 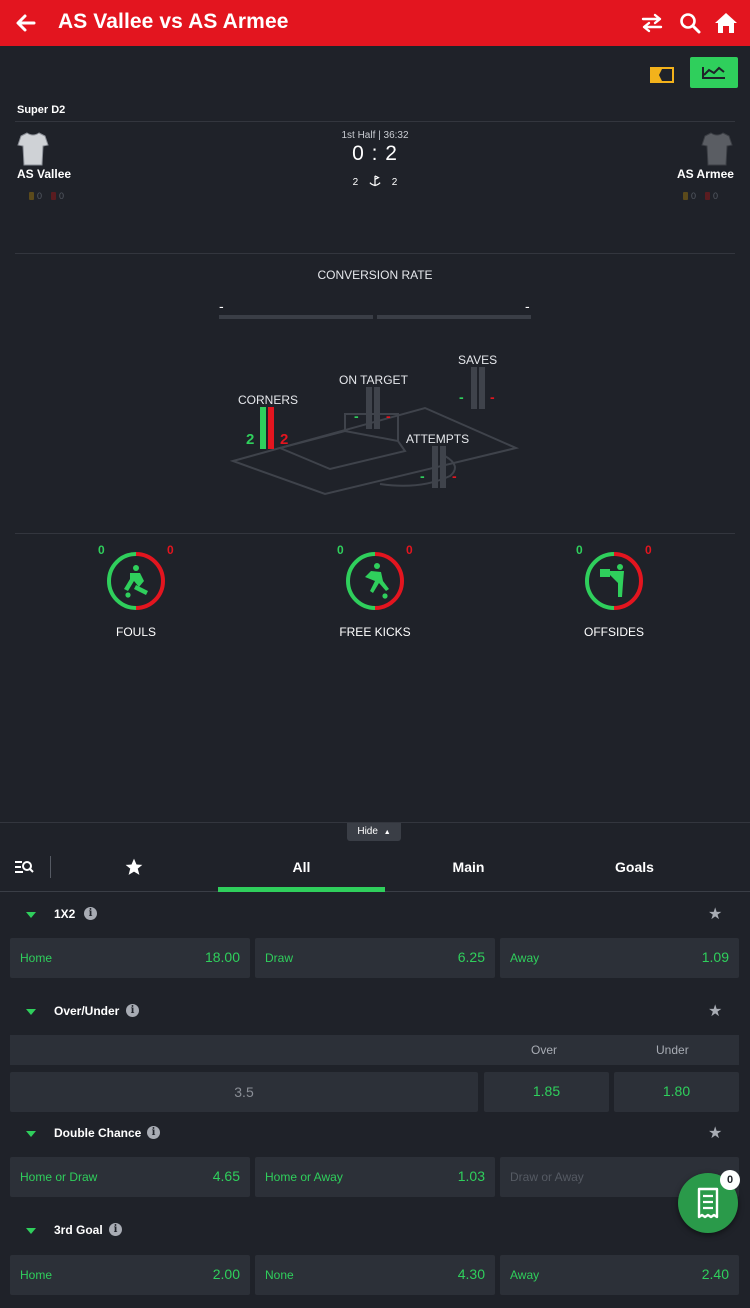 I want to click on away-attempts-bar, so click(x=443, y=467).